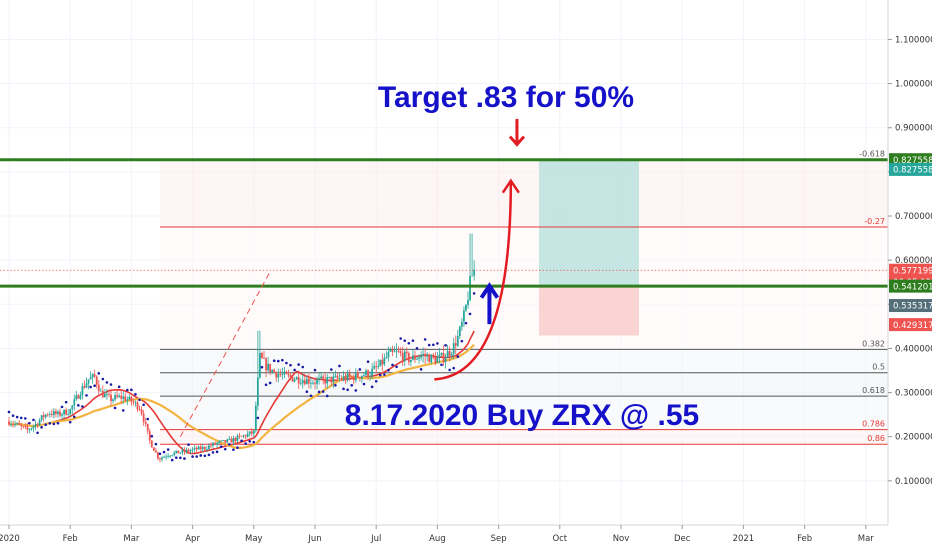 This screenshot has height=550, width=932. Describe the element at coordinates (489, 290) in the screenshot. I see `buy-arrow-head` at that location.